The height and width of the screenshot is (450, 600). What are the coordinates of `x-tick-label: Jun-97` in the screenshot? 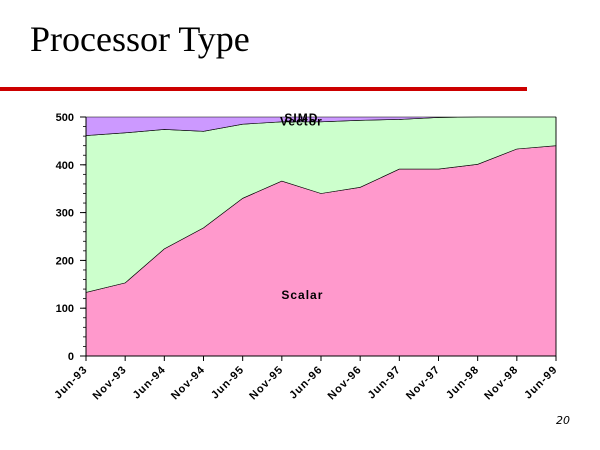 It's located at (385, 383).